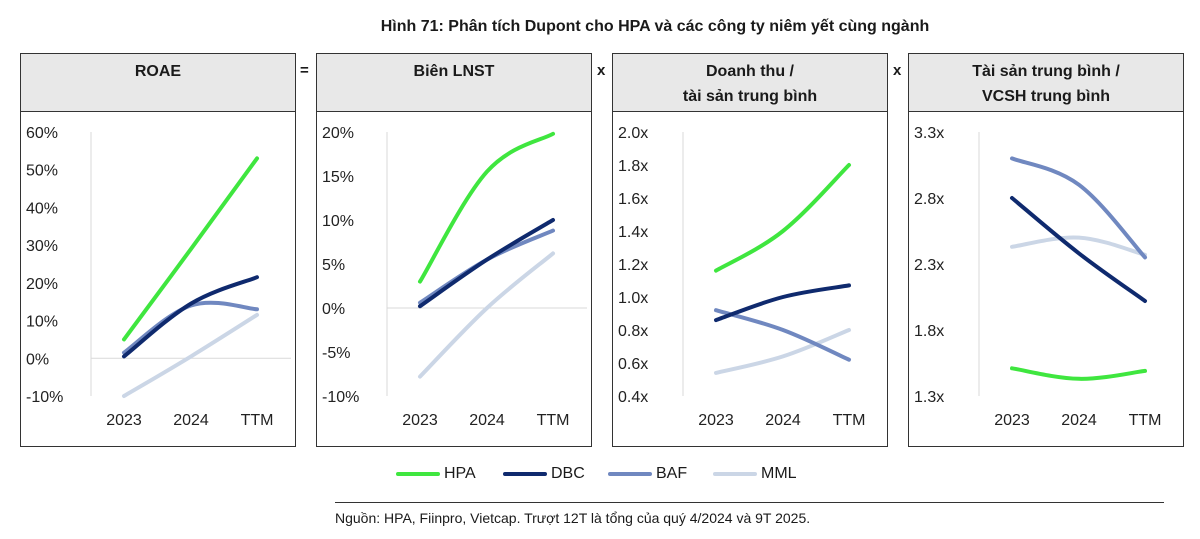  I want to click on y-tick-label: 1.2x, so click(633, 265).